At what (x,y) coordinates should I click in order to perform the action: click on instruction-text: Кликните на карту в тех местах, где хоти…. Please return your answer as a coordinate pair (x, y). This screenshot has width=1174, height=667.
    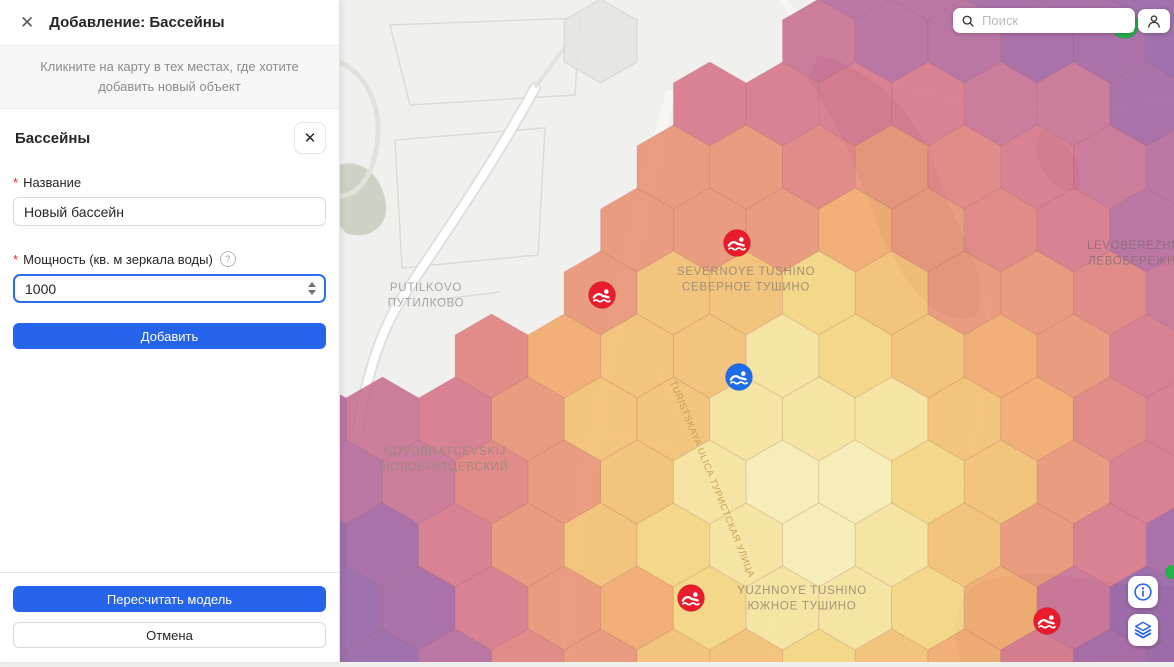
    Looking at the image, I should click on (169, 77).